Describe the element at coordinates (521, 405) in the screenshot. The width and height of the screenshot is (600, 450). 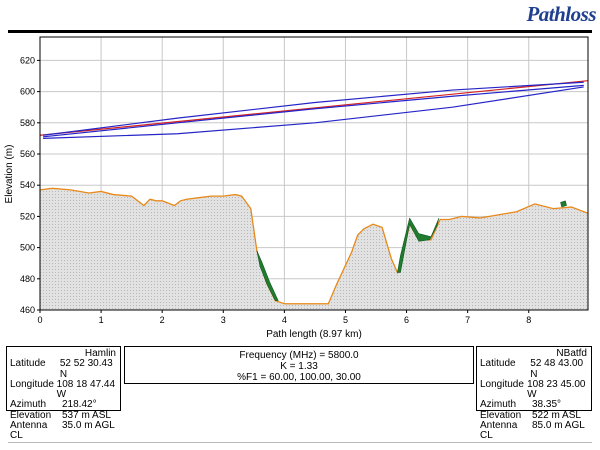
I see `site-right-row: Azimuth 38.35°` at that location.